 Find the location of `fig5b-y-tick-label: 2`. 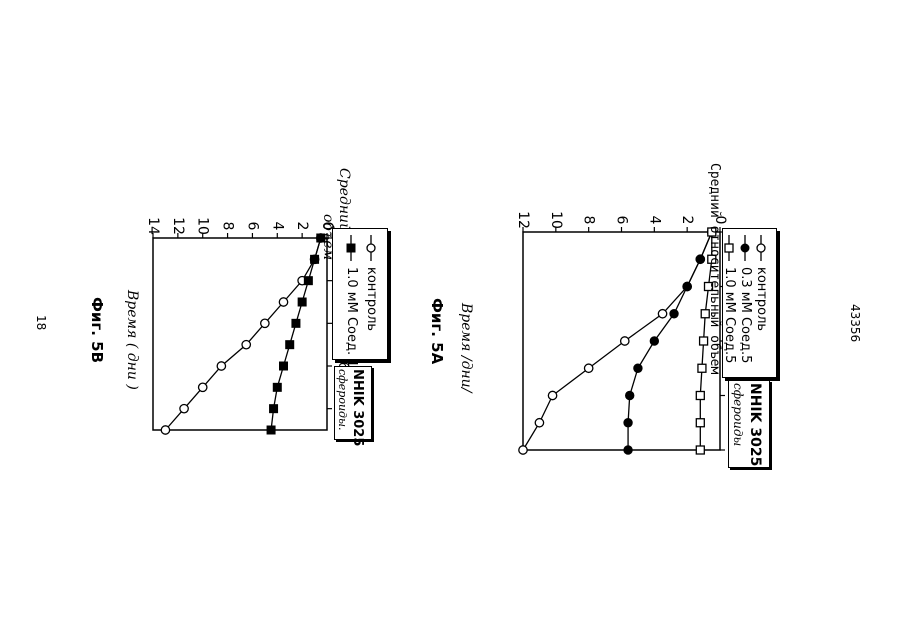

fig5b-y-tick-label: 2 is located at coordinates (302, 226).